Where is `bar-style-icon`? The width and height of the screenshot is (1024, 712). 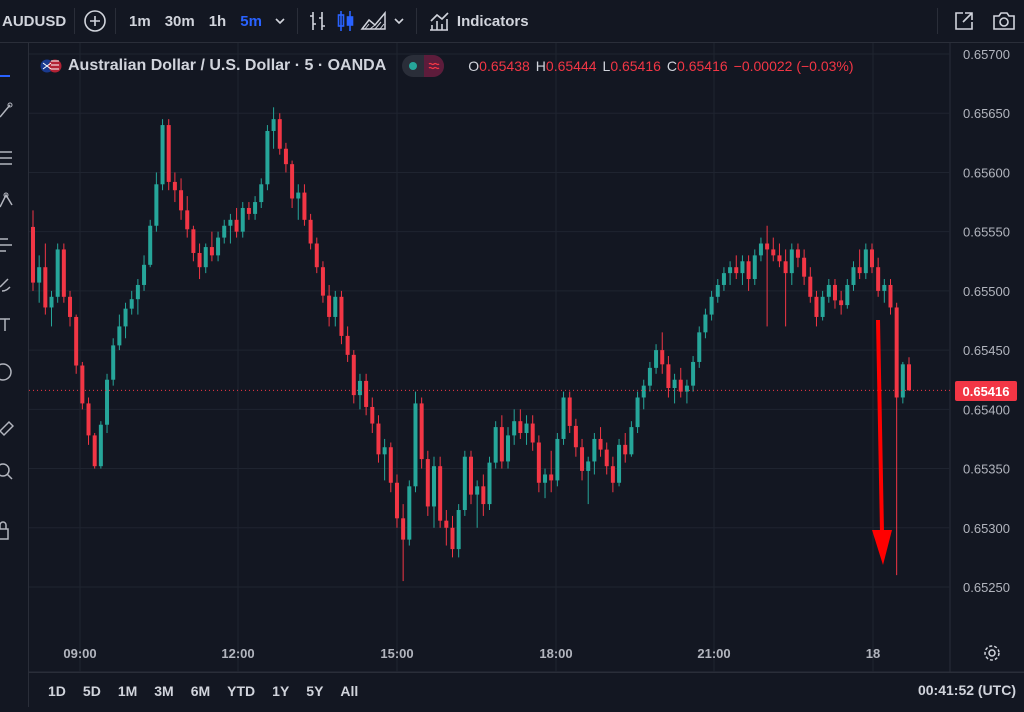 bar-style-icon is located at coordinates (317, 21).